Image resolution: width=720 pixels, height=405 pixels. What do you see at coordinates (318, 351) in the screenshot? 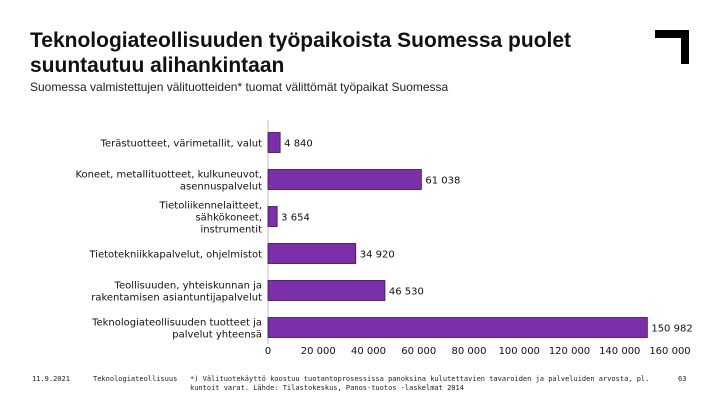
I see `x-tick-label: 20 000` at bounding box center [318, 351].